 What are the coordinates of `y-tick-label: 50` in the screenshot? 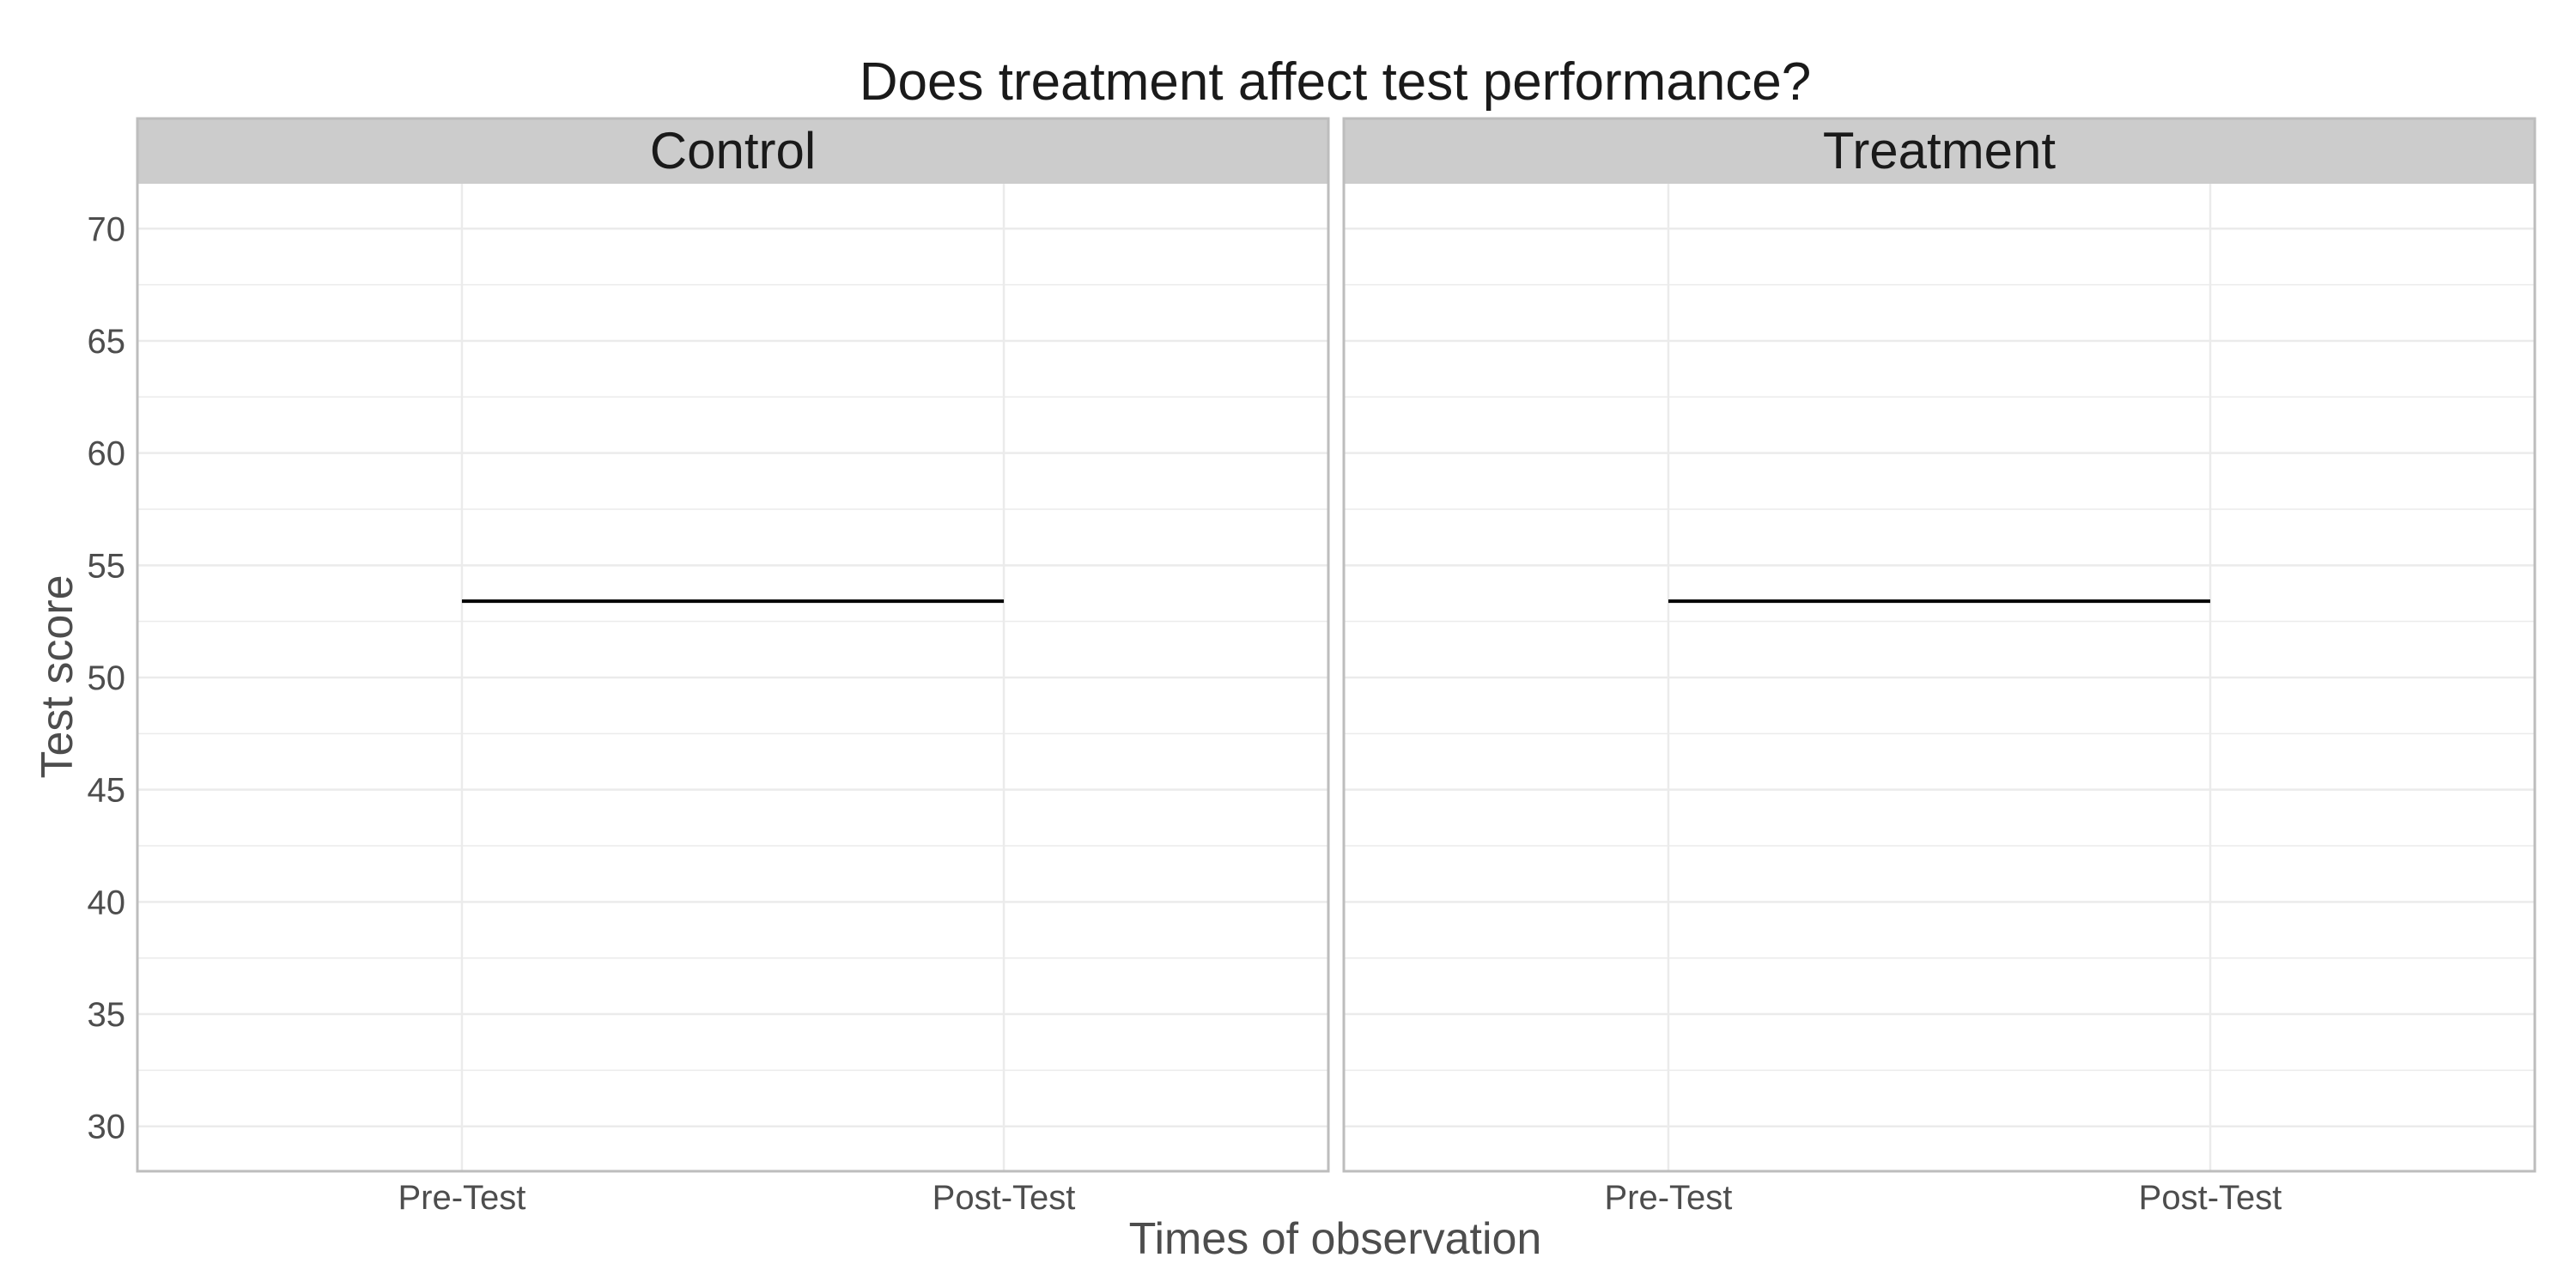 It's located at (107, 678).